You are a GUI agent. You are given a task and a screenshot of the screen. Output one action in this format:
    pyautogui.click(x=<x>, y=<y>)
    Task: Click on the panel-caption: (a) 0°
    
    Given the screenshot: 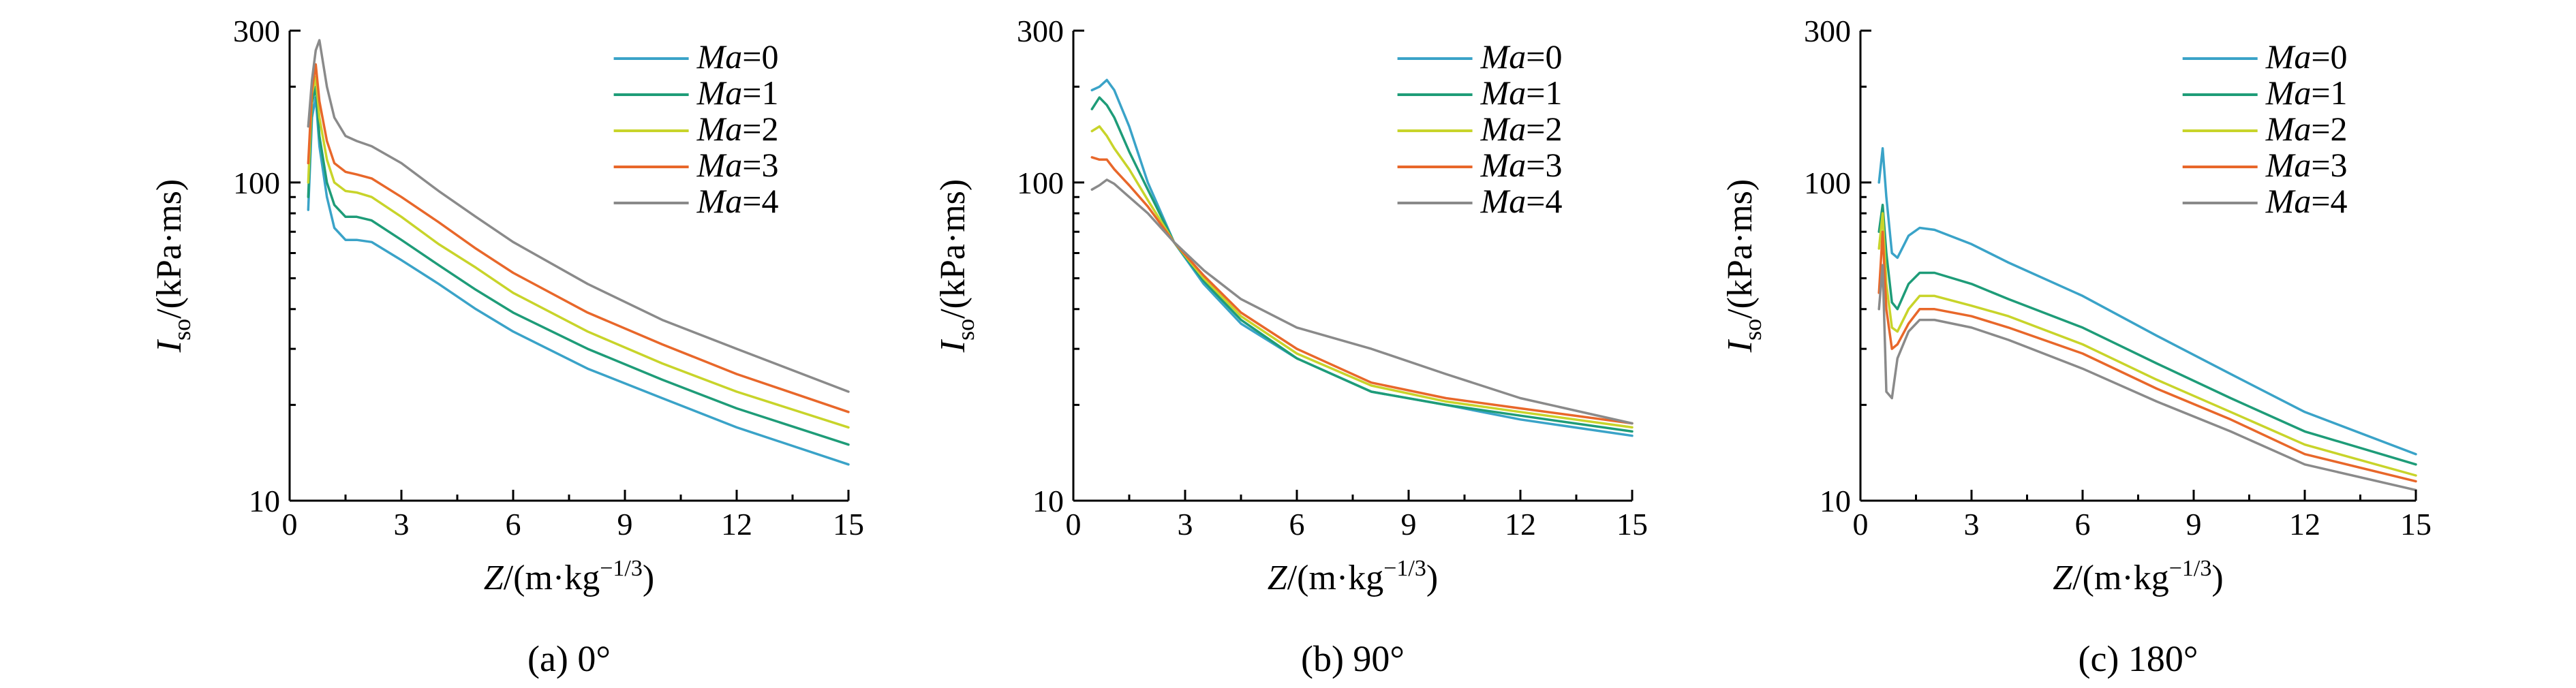 What is the action you would take?
    pyautogui.click(x=569, y=658)
    